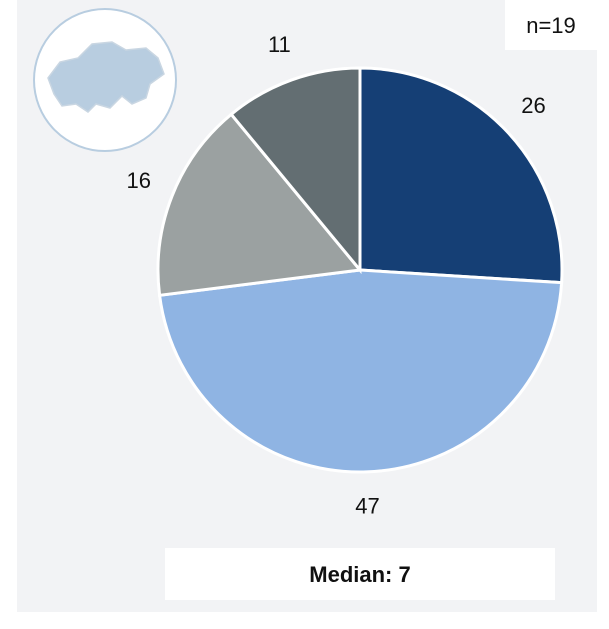 The width and height of the screenshot is (609, 629). I want to click on n-label: n=19, so click(551, 25).